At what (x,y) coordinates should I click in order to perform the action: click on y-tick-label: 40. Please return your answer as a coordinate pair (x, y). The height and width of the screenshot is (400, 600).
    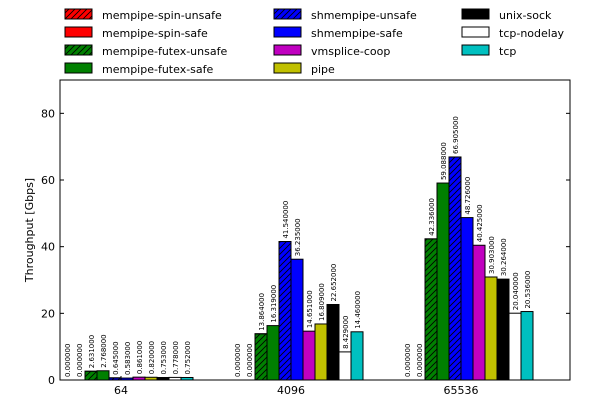
    Looking at the image, I should click on (48, 247).